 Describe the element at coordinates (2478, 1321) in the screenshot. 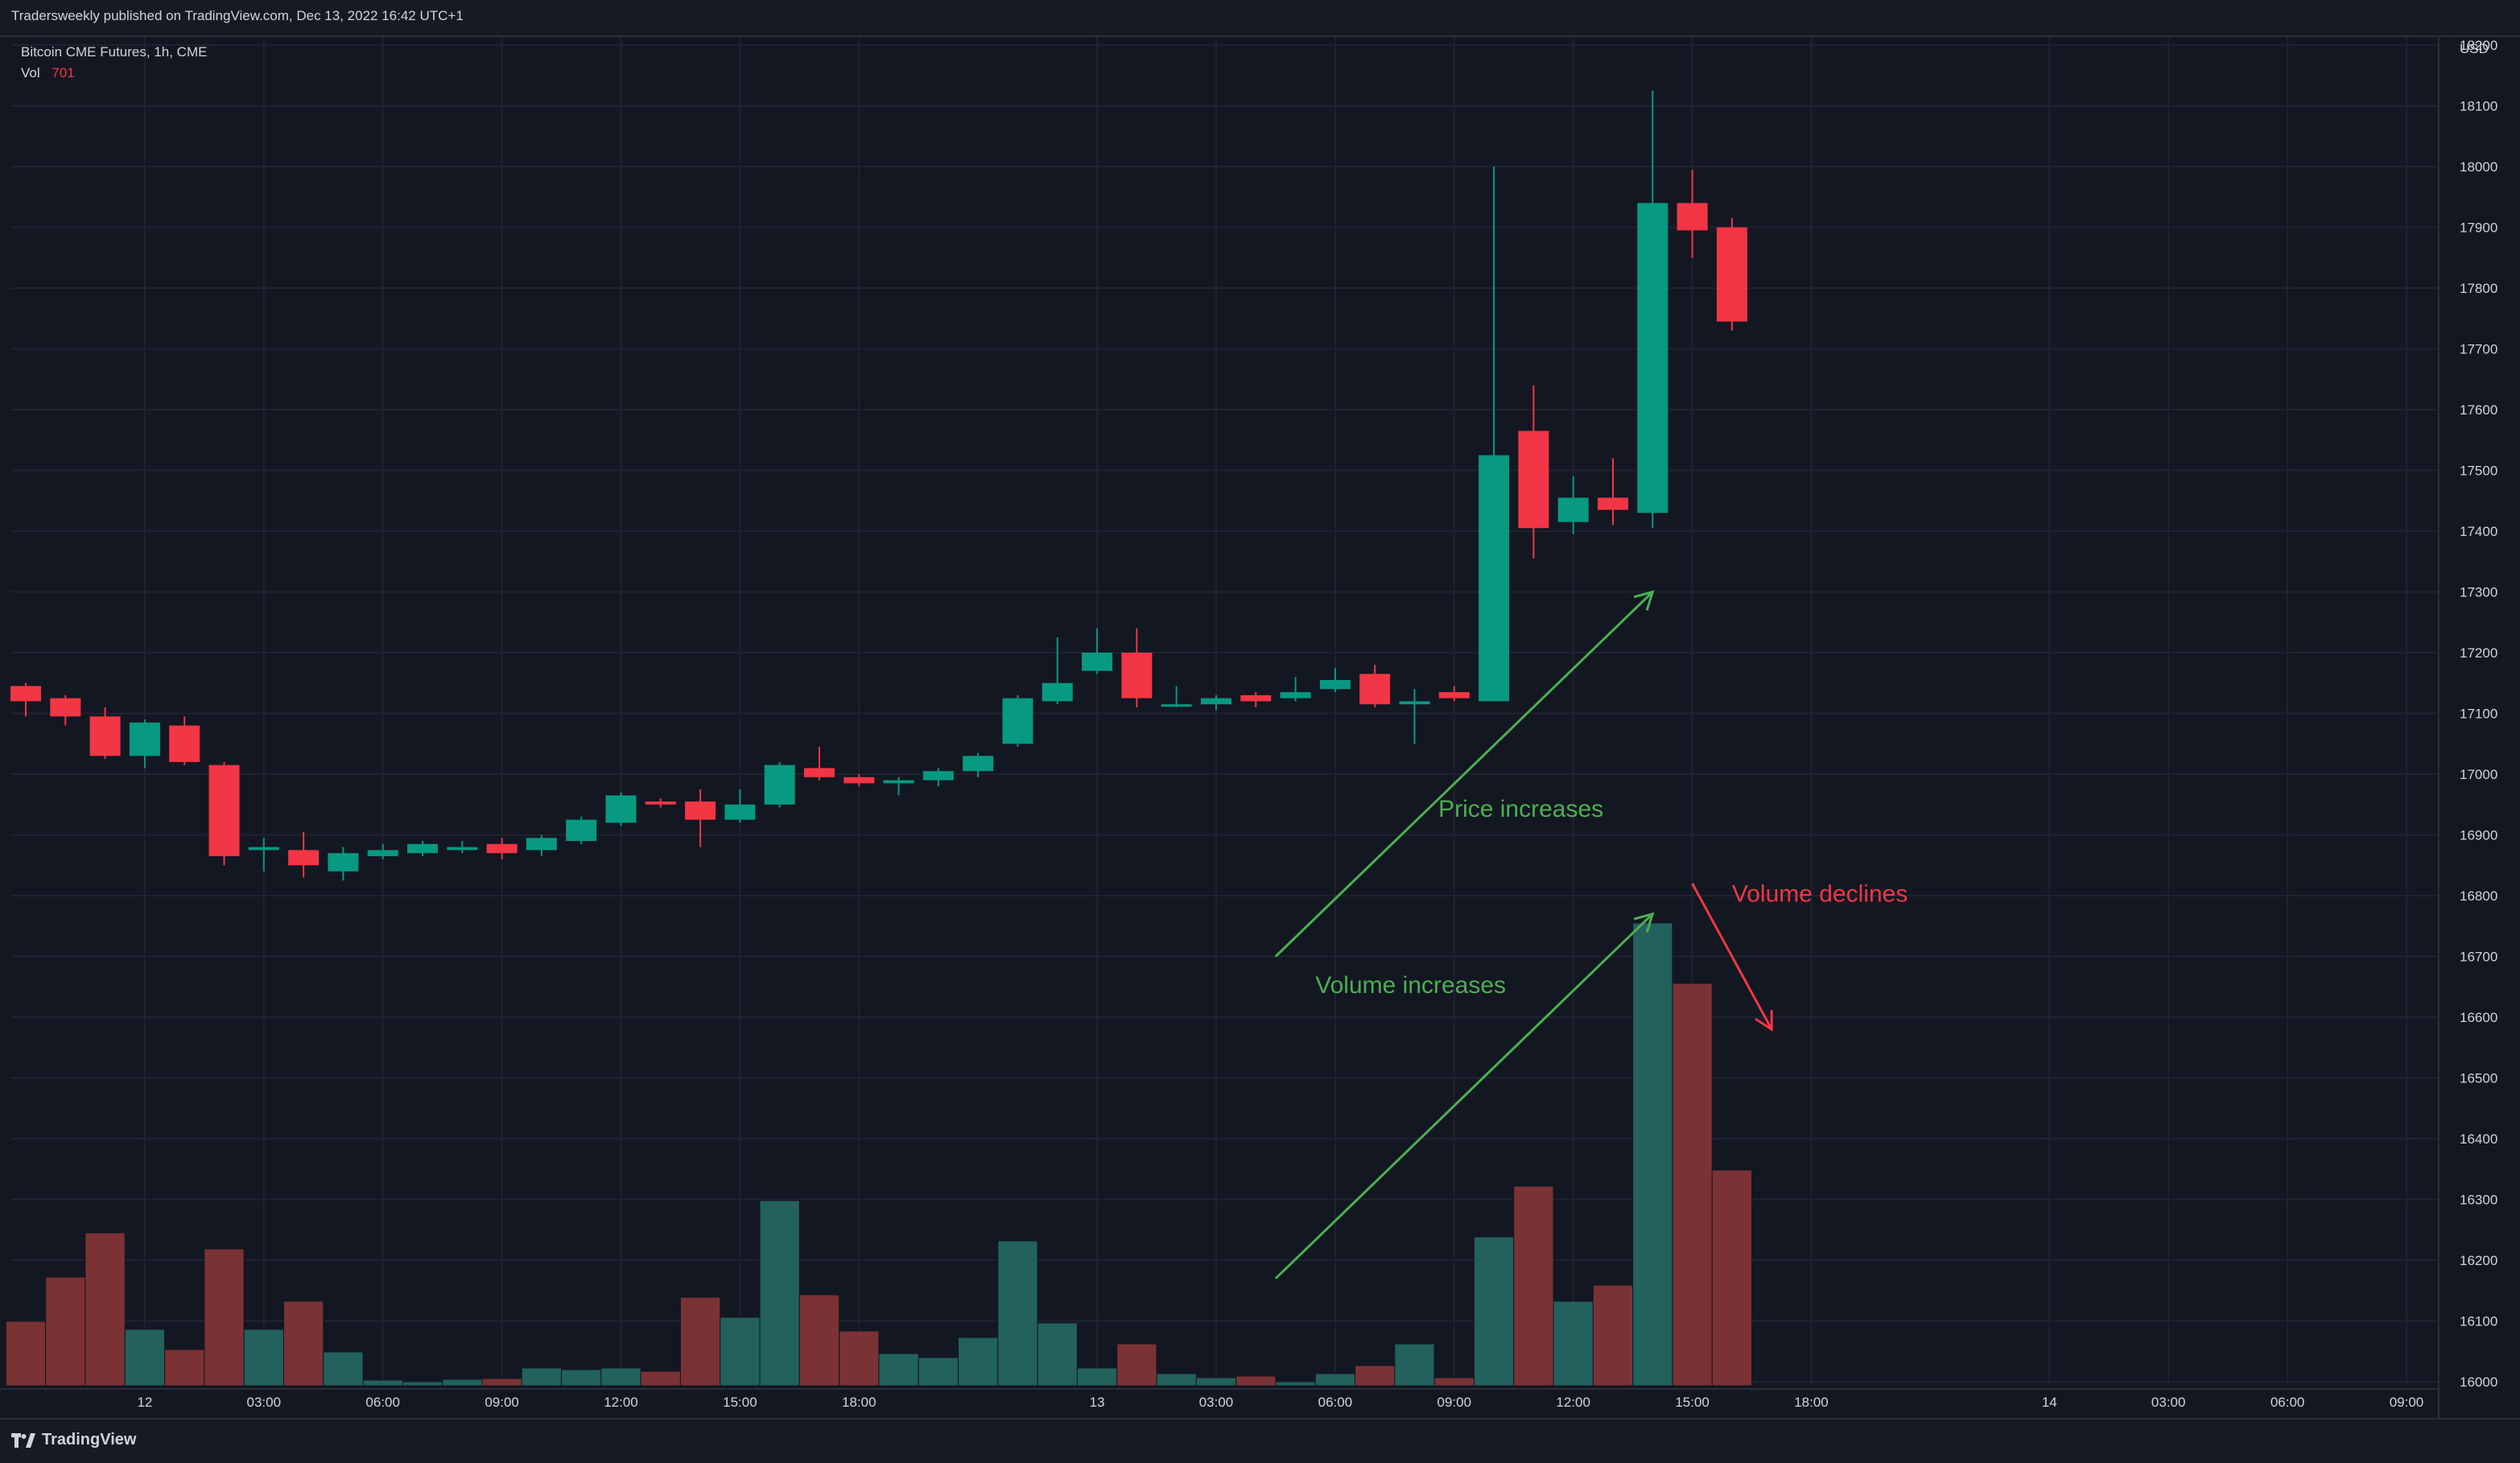

I see `price-tick-label: 16100` at that location.